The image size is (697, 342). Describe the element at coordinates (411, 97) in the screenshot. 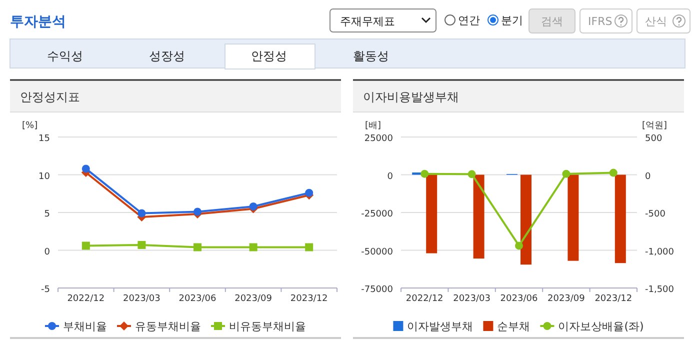

I see `chart-title: 이자비용발생부채` at that location.